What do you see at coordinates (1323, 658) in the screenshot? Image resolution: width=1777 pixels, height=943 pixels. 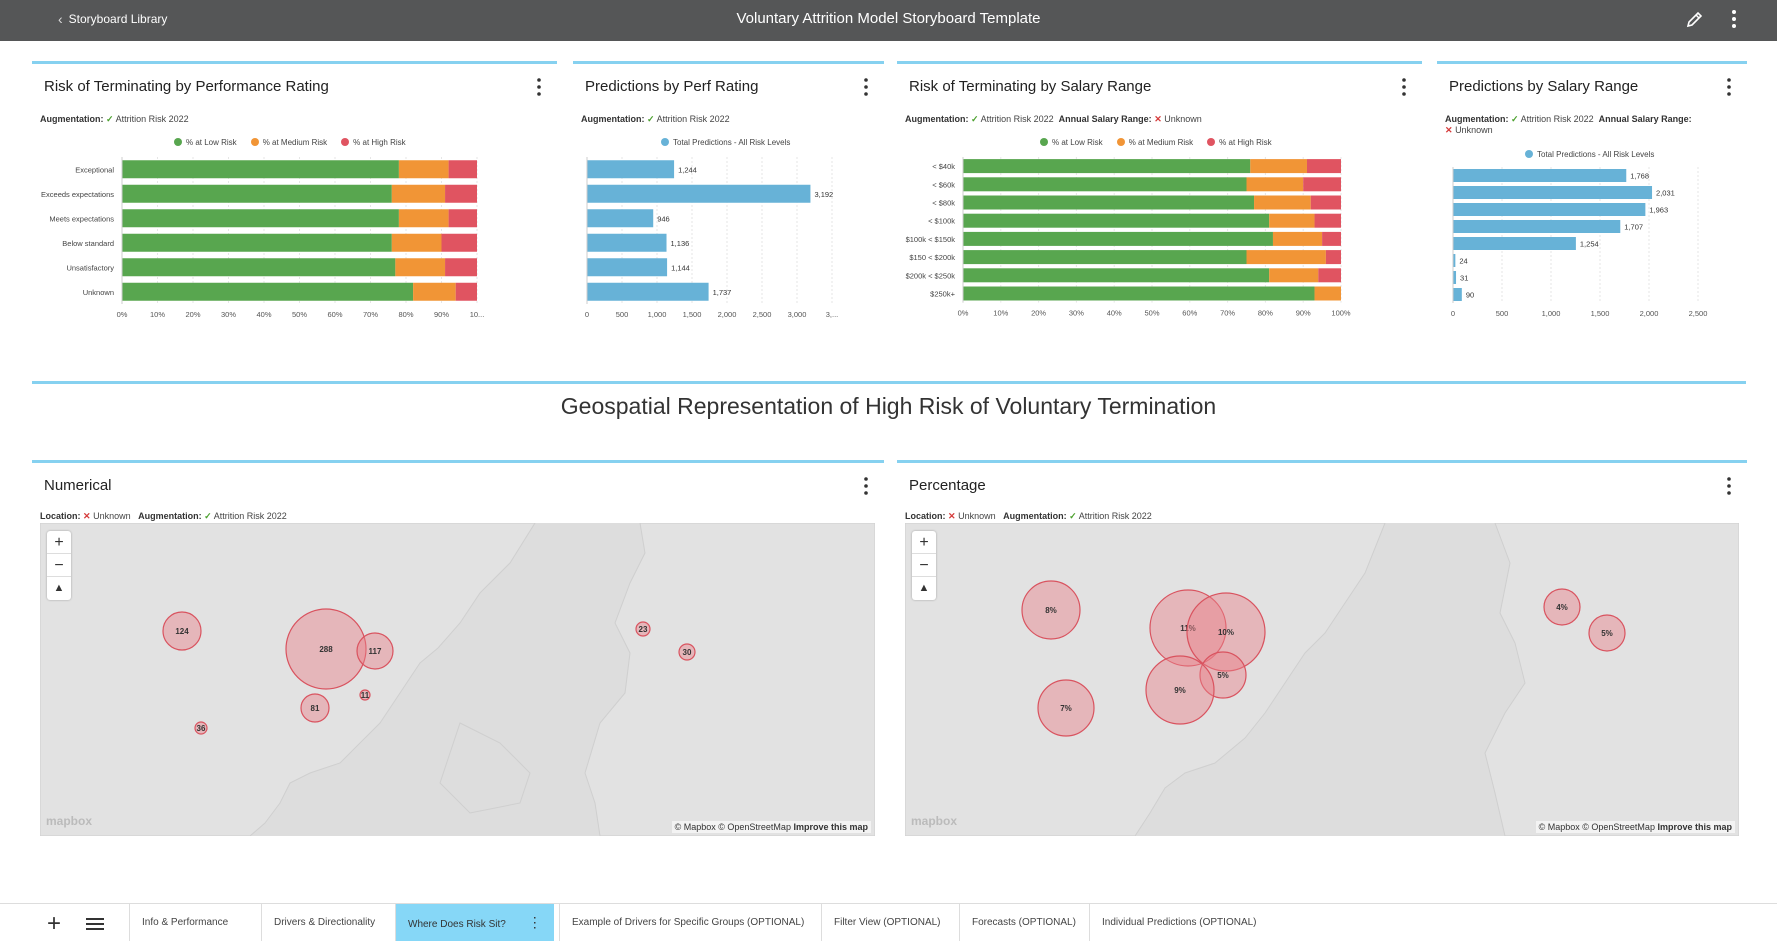 I see `bubble-layer: 8% 11% 10% 5% 9% 7% 4% 5%` at bounding box center [1323, 658].